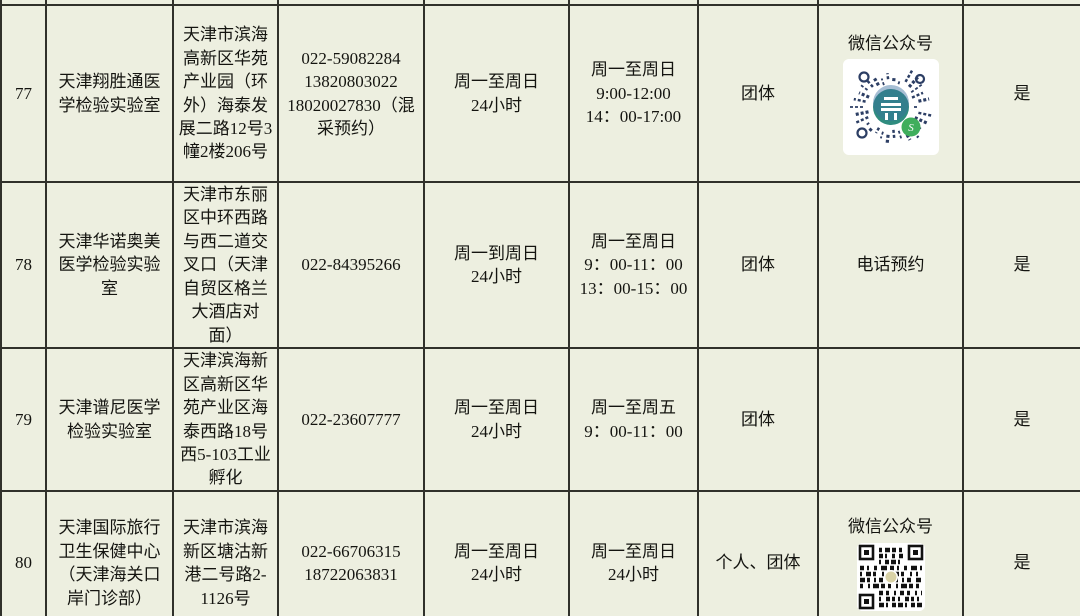  I want to click on row-index-cell: 77, so click(23, 93).